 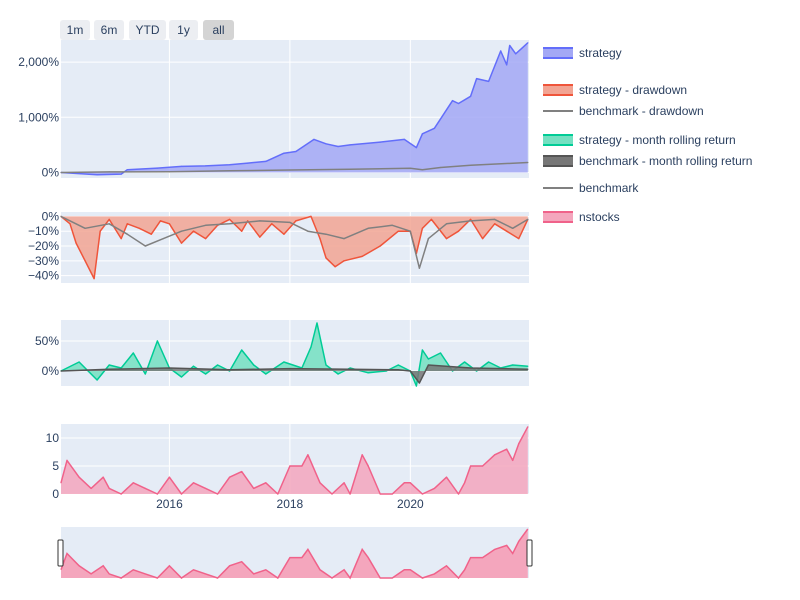 What do you see at coordinates (147, 30) in the screenshot?
I see `range-ytd-button: YTD` at bounding box center [147, 30].